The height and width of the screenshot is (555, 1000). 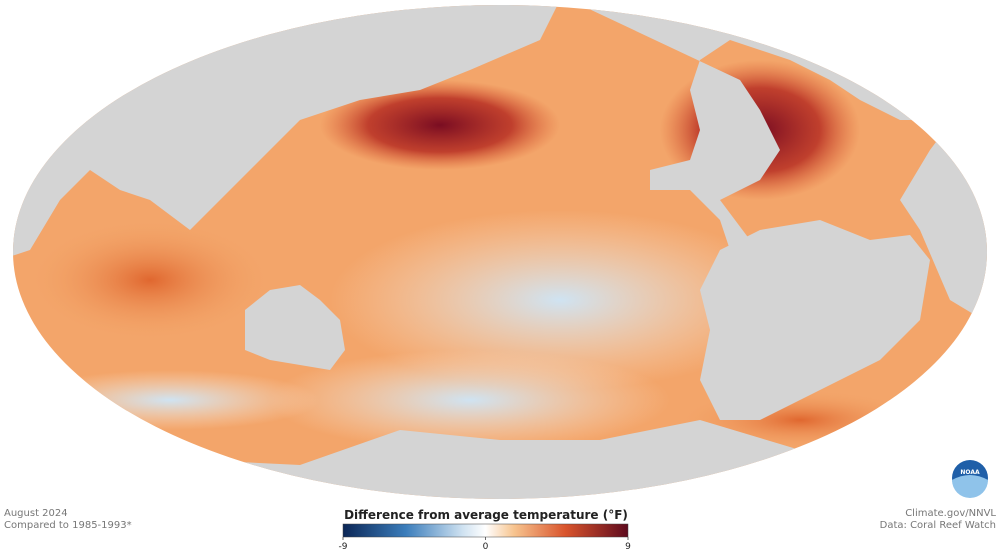 I want to click on logo-text: NOAA, so click(x=970, y=472).